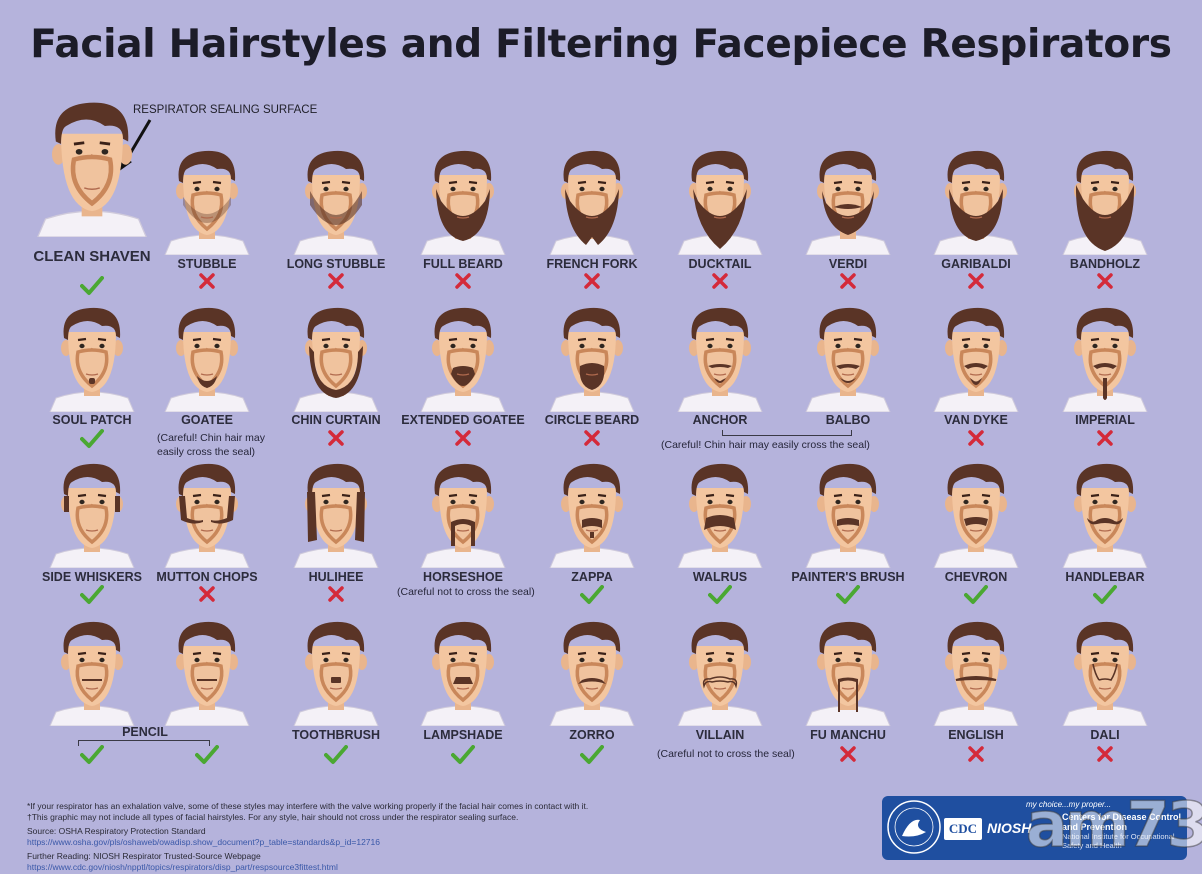  What do you see at coordinates (225, 110) in the screenshot?
I see `sealing-surface-label: RESPIRATOR SEALING SURFACE` at bounding box center [225, 110].